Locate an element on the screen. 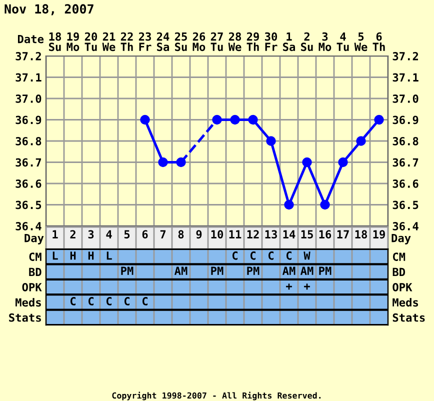 The image size is (434, 401). y2-tick-label: 36.9 is located at coordinates (405, 120).